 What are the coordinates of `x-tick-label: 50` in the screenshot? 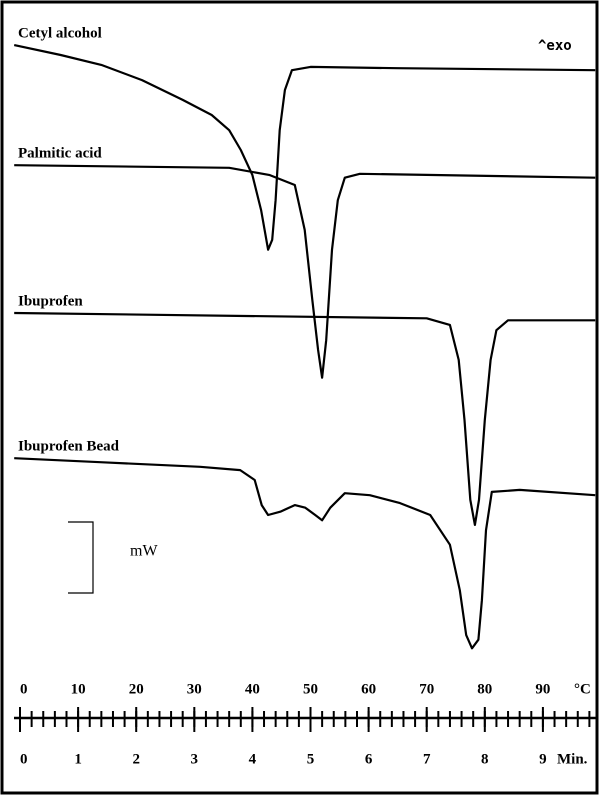 It's located at (310, 689).